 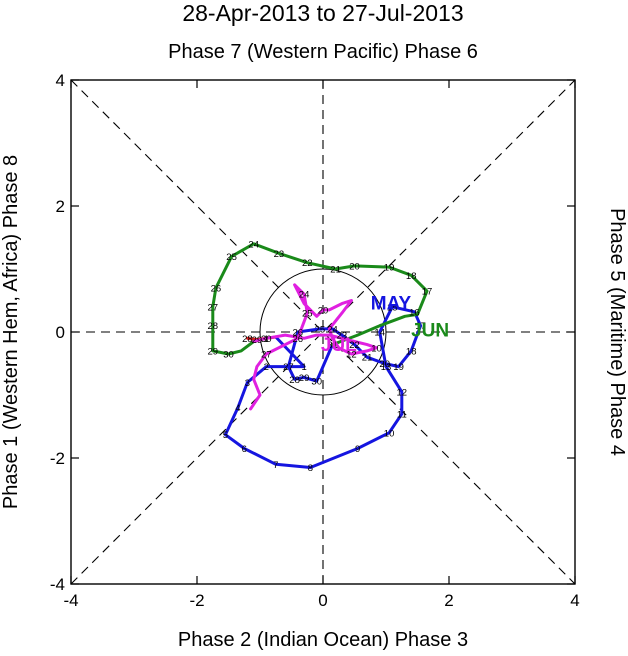 I want to click on x-tick-label: -4, so click(x=70, y=600).